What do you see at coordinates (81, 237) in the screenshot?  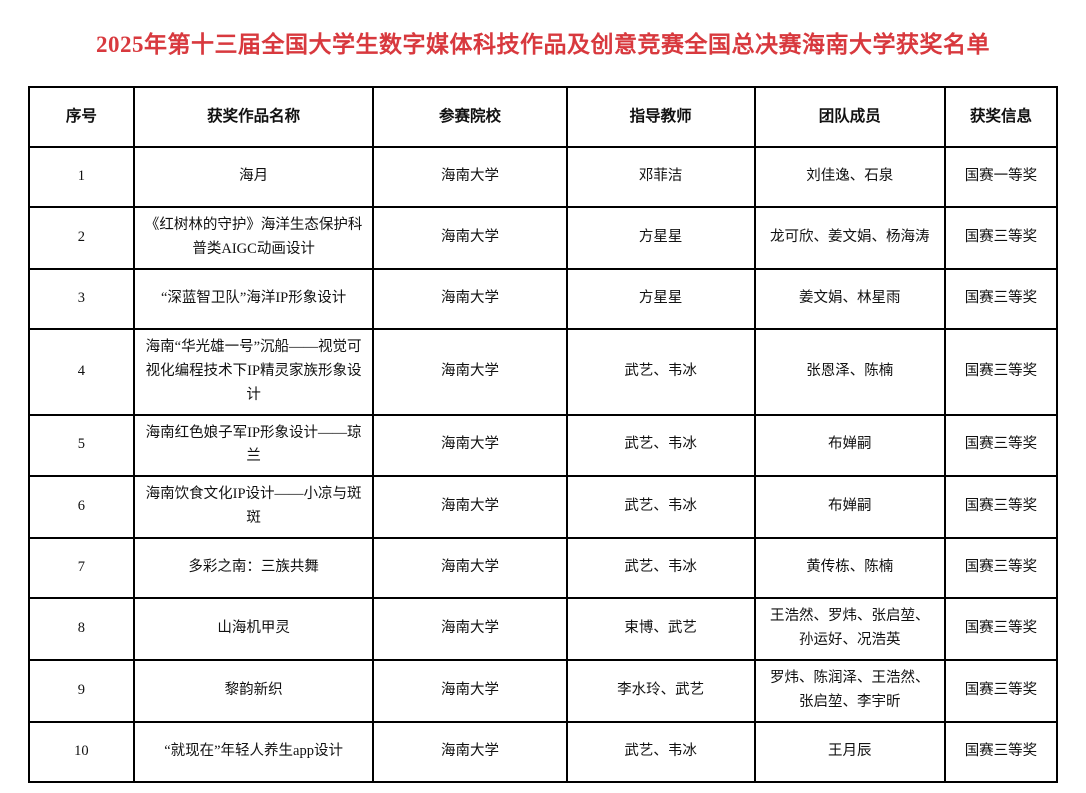 I see `cell-no: 2` at bounding box center [81, 237].